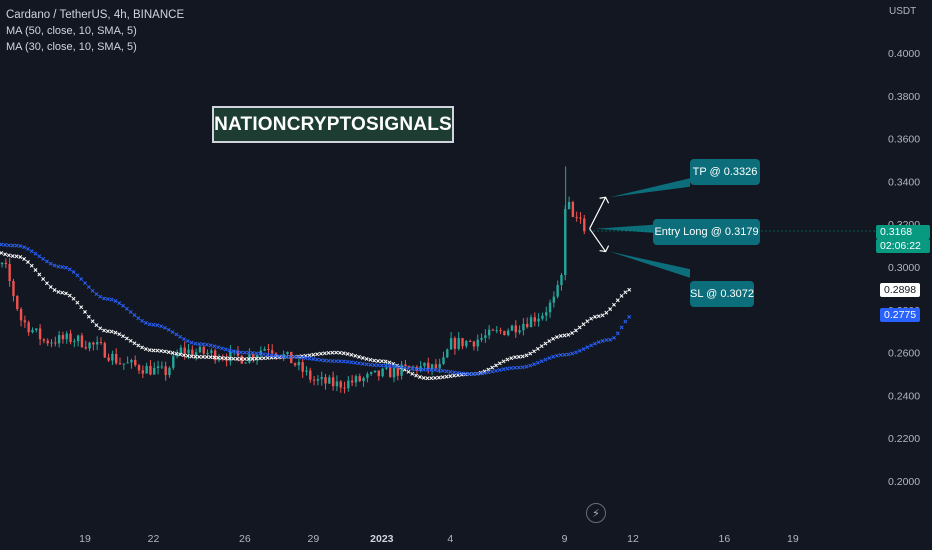 Image resolution: width=932 pixels, height=550 pixels. Describe the element at coordinates (649, 264) in the screenshot. I see `sl-callout-pointer` at that location.